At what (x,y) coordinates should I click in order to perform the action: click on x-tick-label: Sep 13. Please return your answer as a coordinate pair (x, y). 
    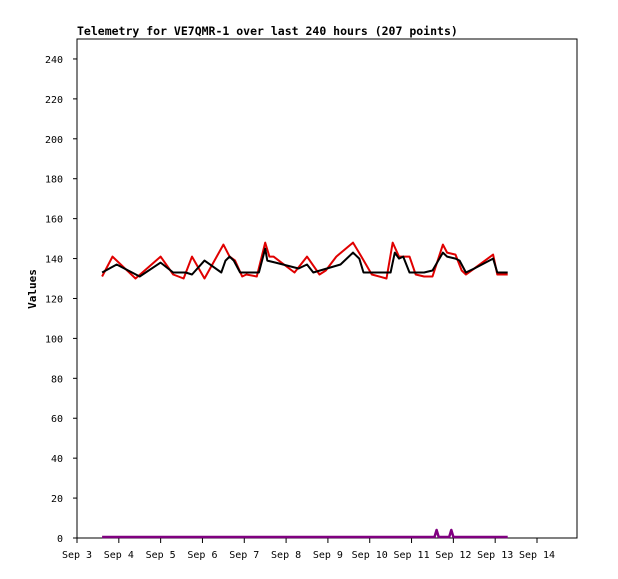
    Looking at the image, I should click on (495, 555).